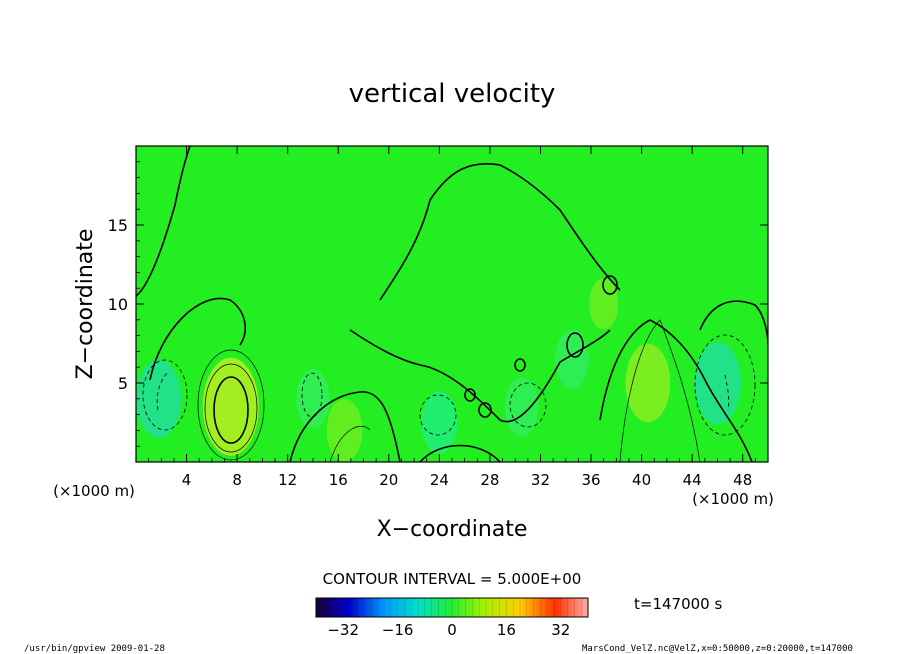 This screenshot has height=654, width=904. I want to click on contour-dashed-mid-left, so click(312, 395).